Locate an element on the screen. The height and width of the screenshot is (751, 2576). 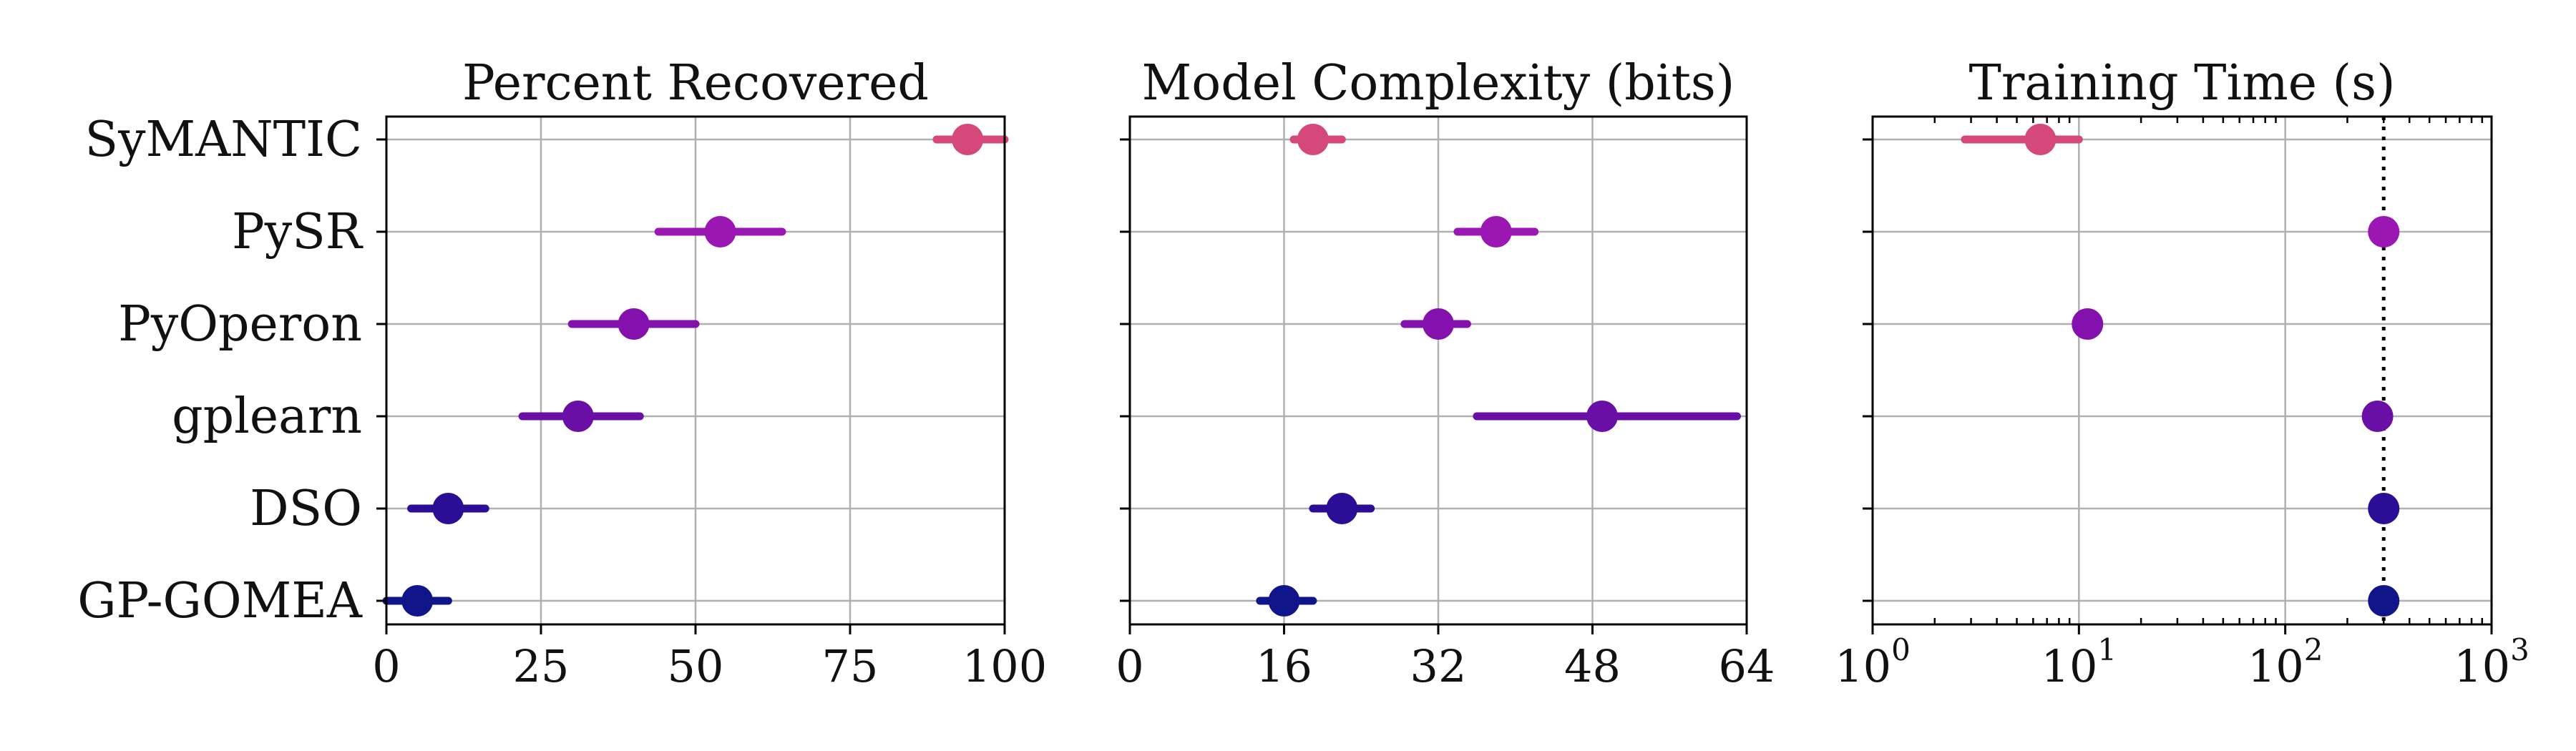
y-tick-label-symantic: SyMANTIC is located at coordinates (223, 140).